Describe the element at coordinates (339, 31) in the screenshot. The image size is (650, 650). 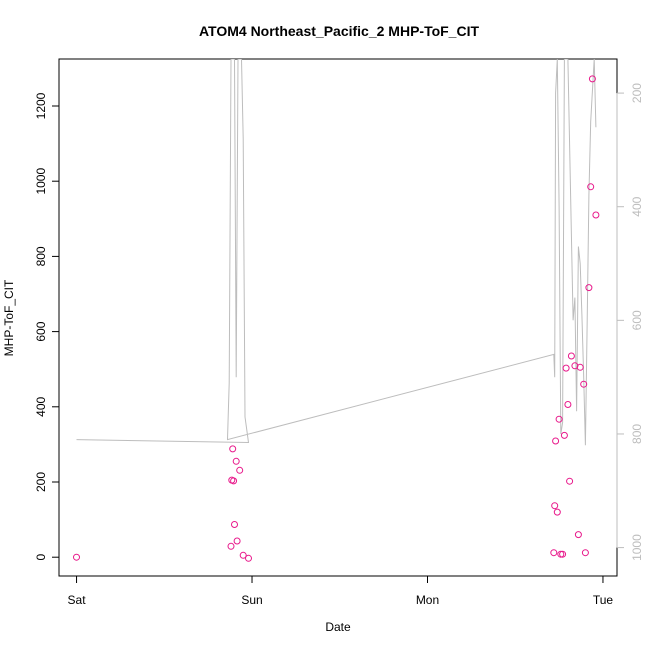
I see `chart-title: ATOM4 Northeast_Pacific_2 MHP-ToF_CIT` at that location.